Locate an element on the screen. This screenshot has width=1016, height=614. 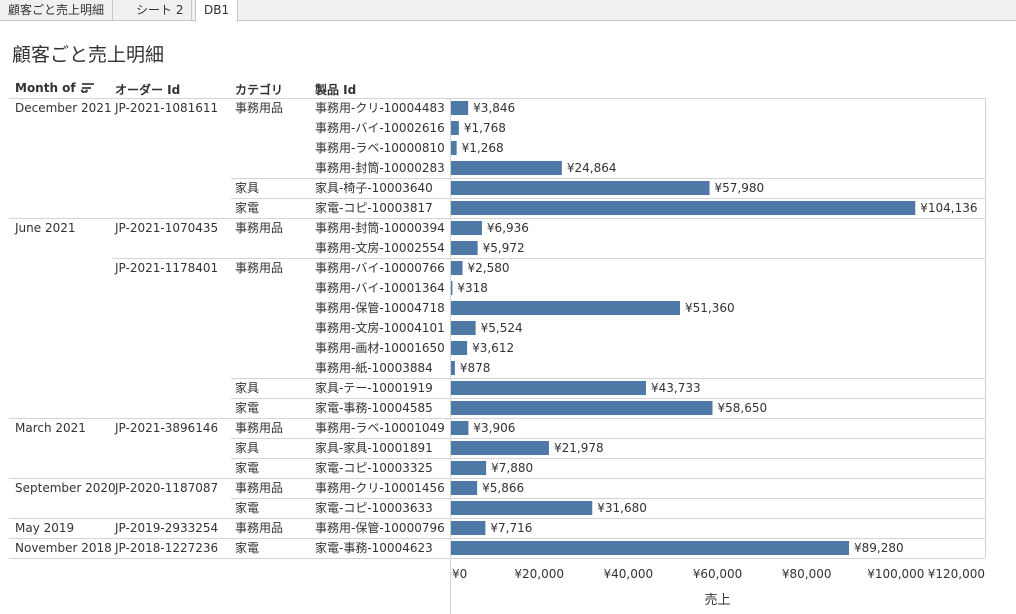
bar-value-label: ¥3,612 is located at coordinates (493, 348).